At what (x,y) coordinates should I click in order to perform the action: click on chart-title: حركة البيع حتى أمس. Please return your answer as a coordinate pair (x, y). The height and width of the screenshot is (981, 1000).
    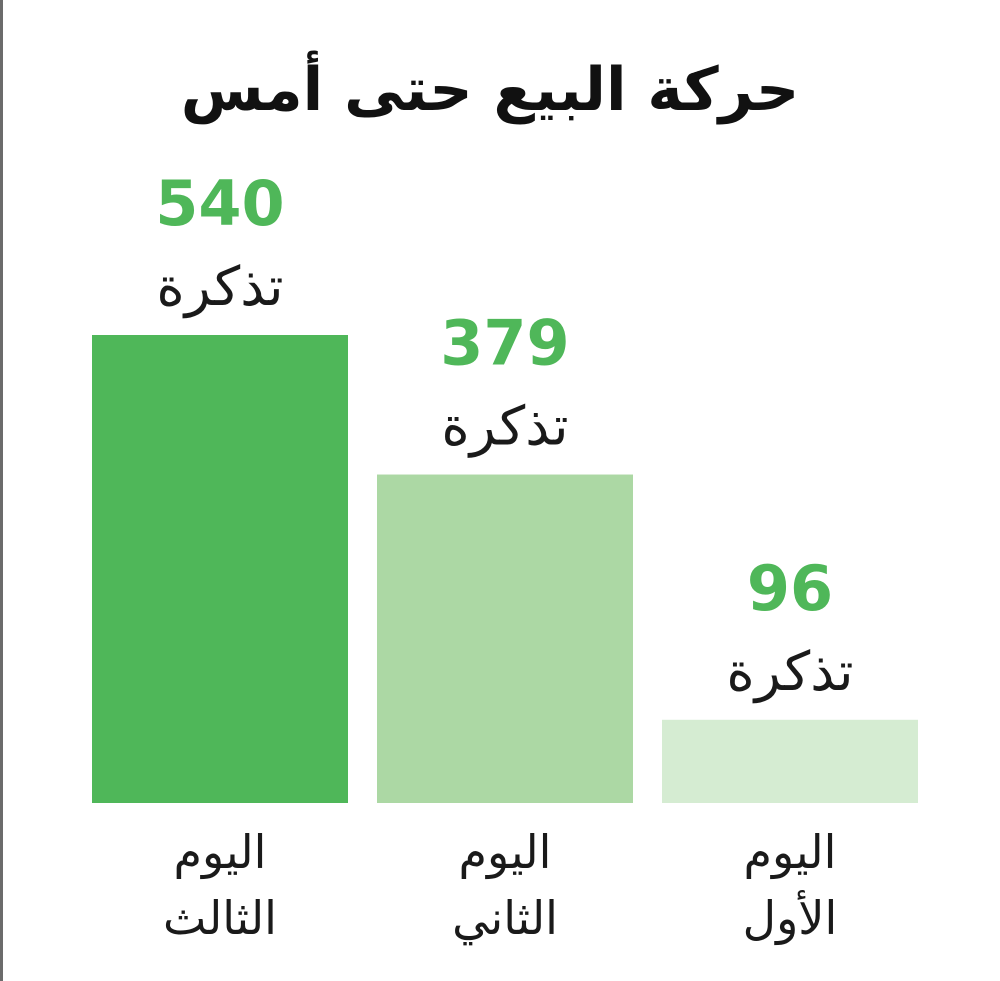
    Looking at the image, I should click on (490, 90).